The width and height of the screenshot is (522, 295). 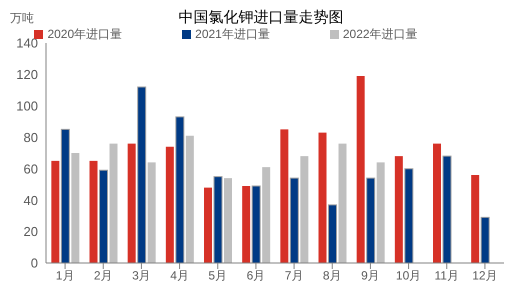 What do you see at coordinates (218, 275) in the screenshot?
I see `x-tick-label: 5月` at bounding box center [218, 275].